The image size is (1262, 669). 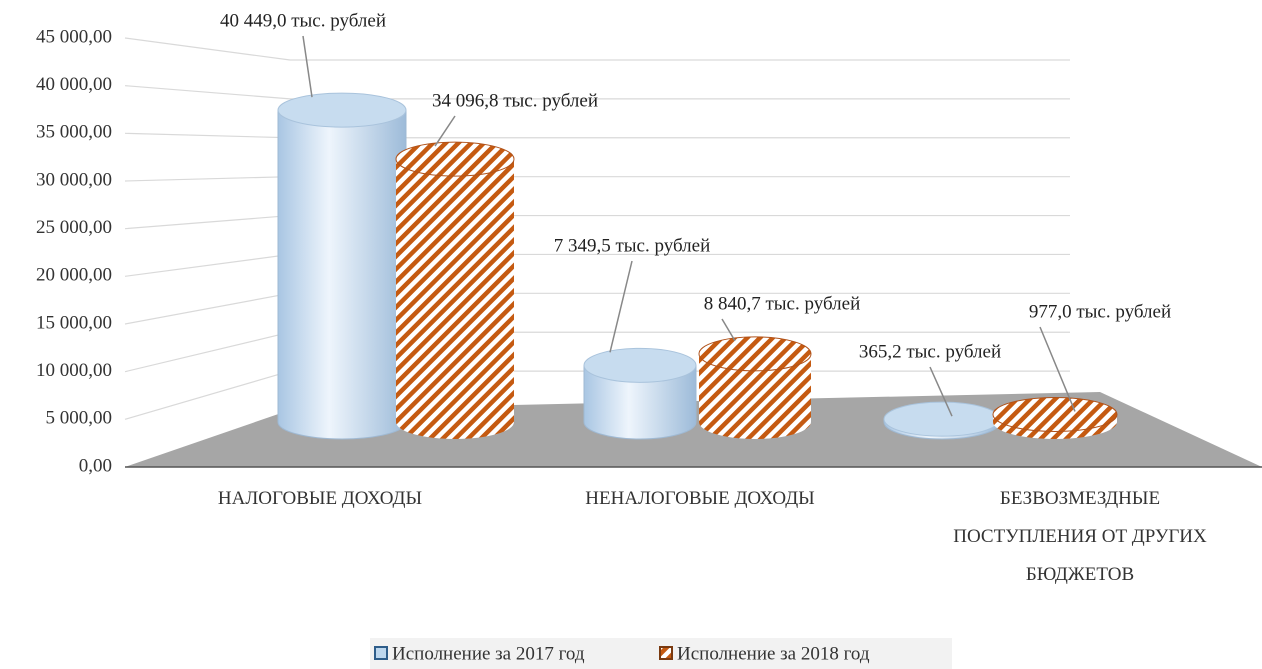 I want to click on data-label: 40 449,0 тыс. рублей, so click(x=303, y=20).